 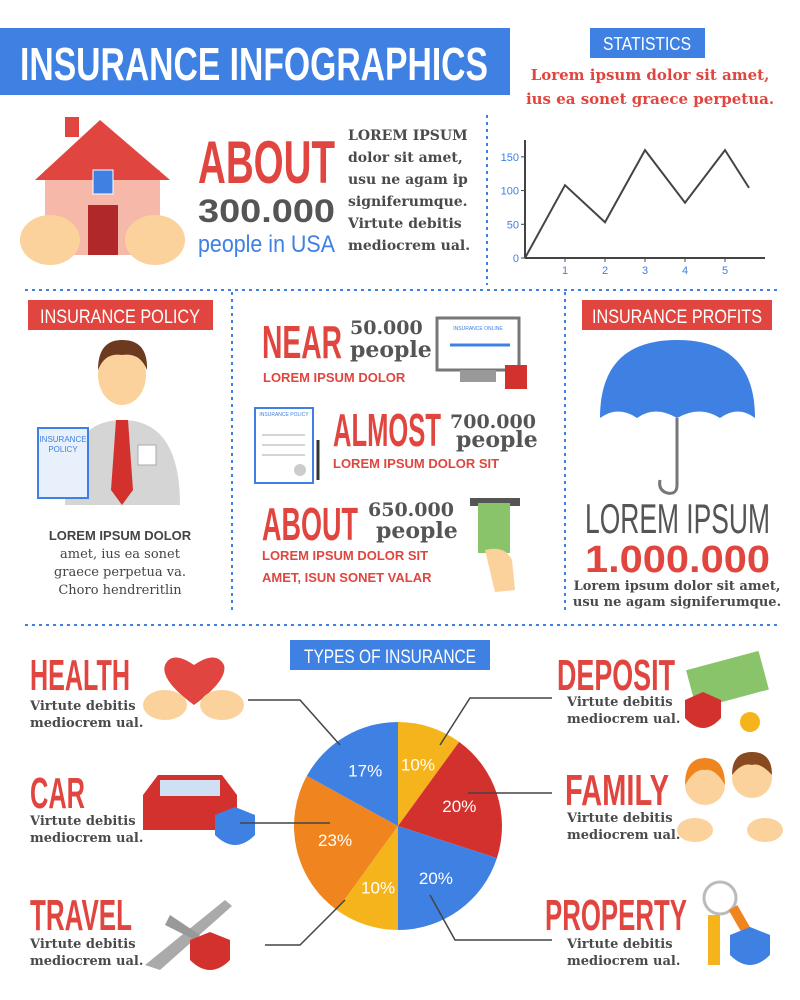 What do you see at coordinates (513, 225) in the screenshot?
I see `y-tick-label: 50` at bounding box center [513, 225].